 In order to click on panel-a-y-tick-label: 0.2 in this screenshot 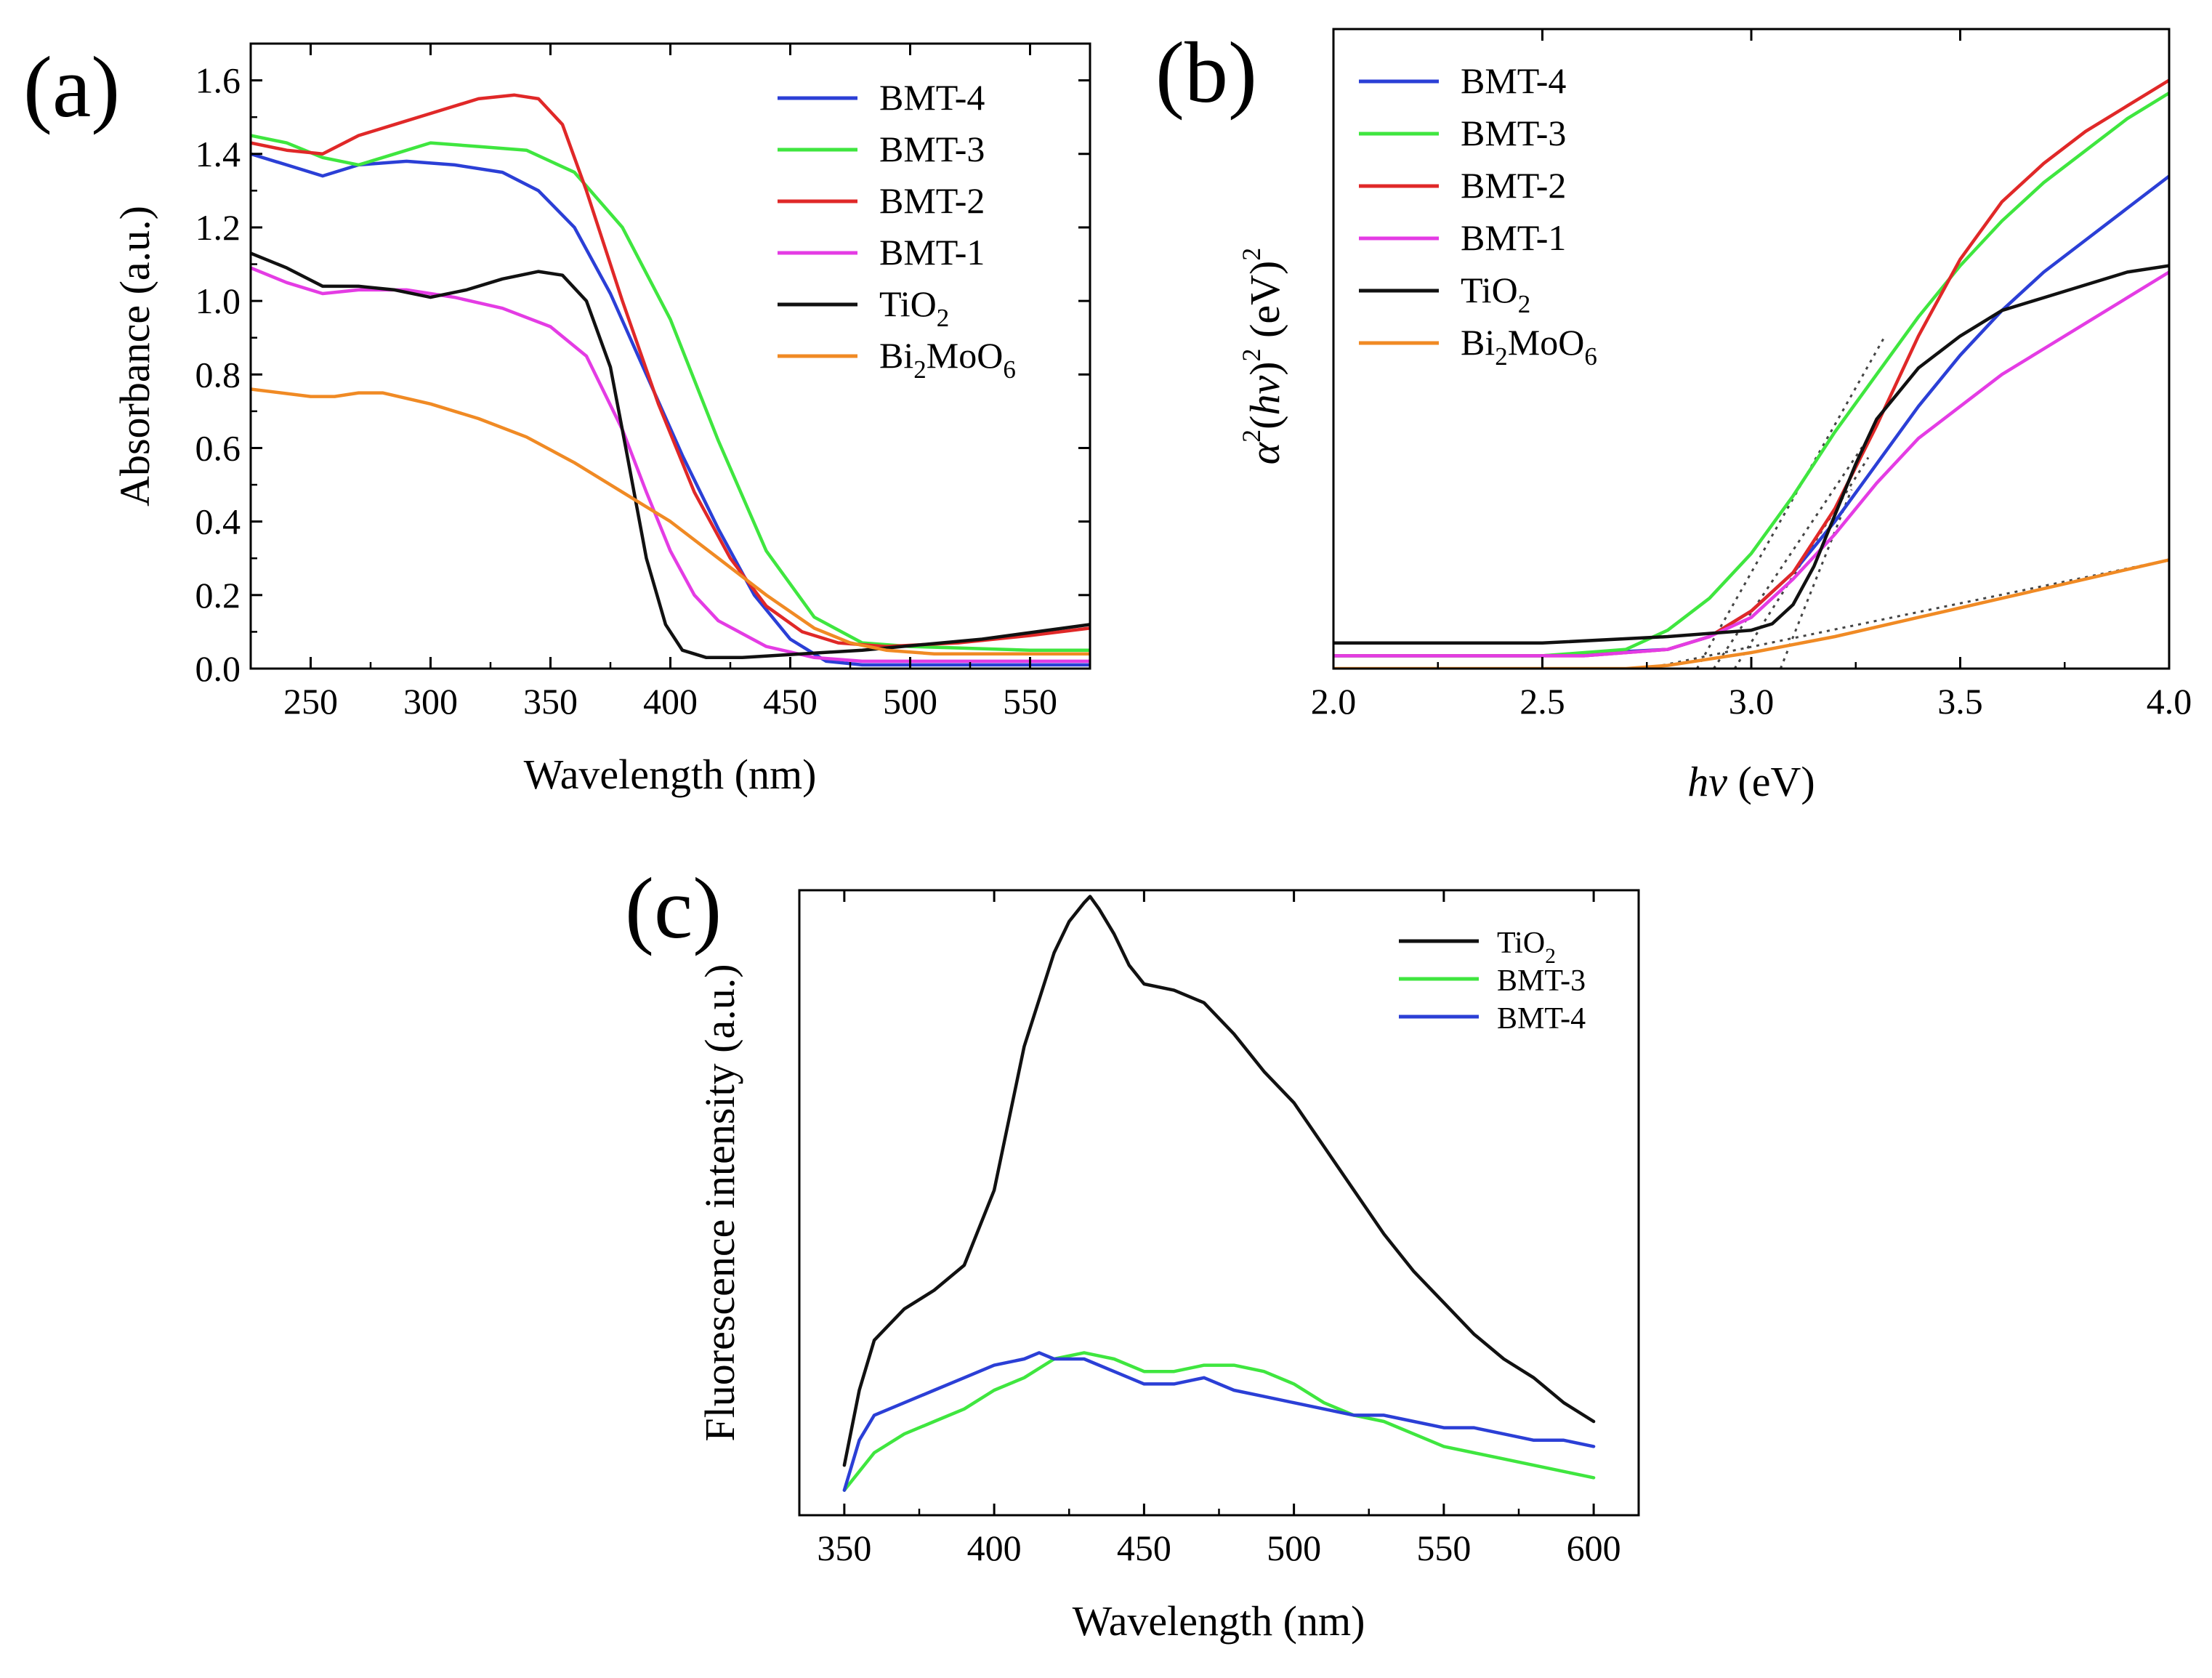, I will do `click(218, 595)`.